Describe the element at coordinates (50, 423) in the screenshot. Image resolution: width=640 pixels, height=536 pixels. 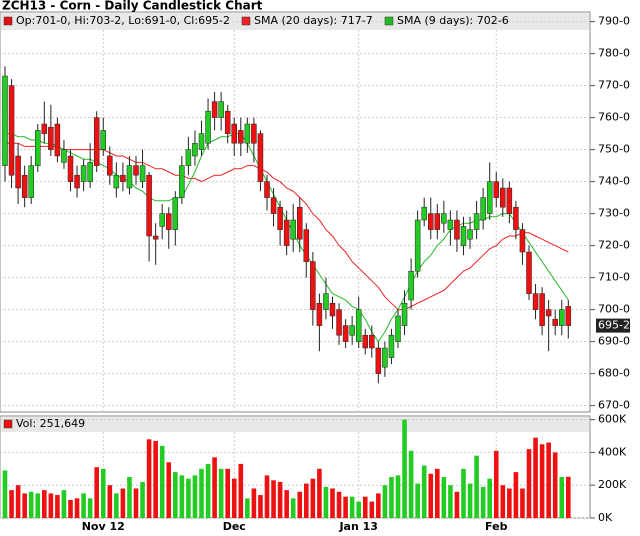
I see `legend-label: Vol: 251,649` at that location.